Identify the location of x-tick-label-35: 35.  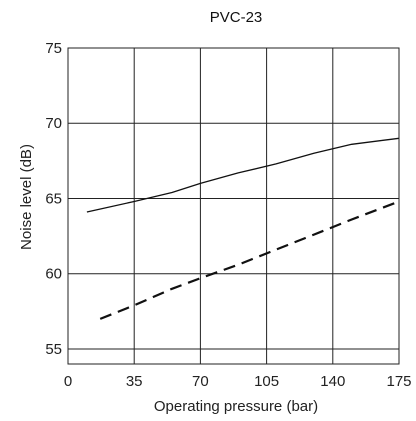
(134, 381).